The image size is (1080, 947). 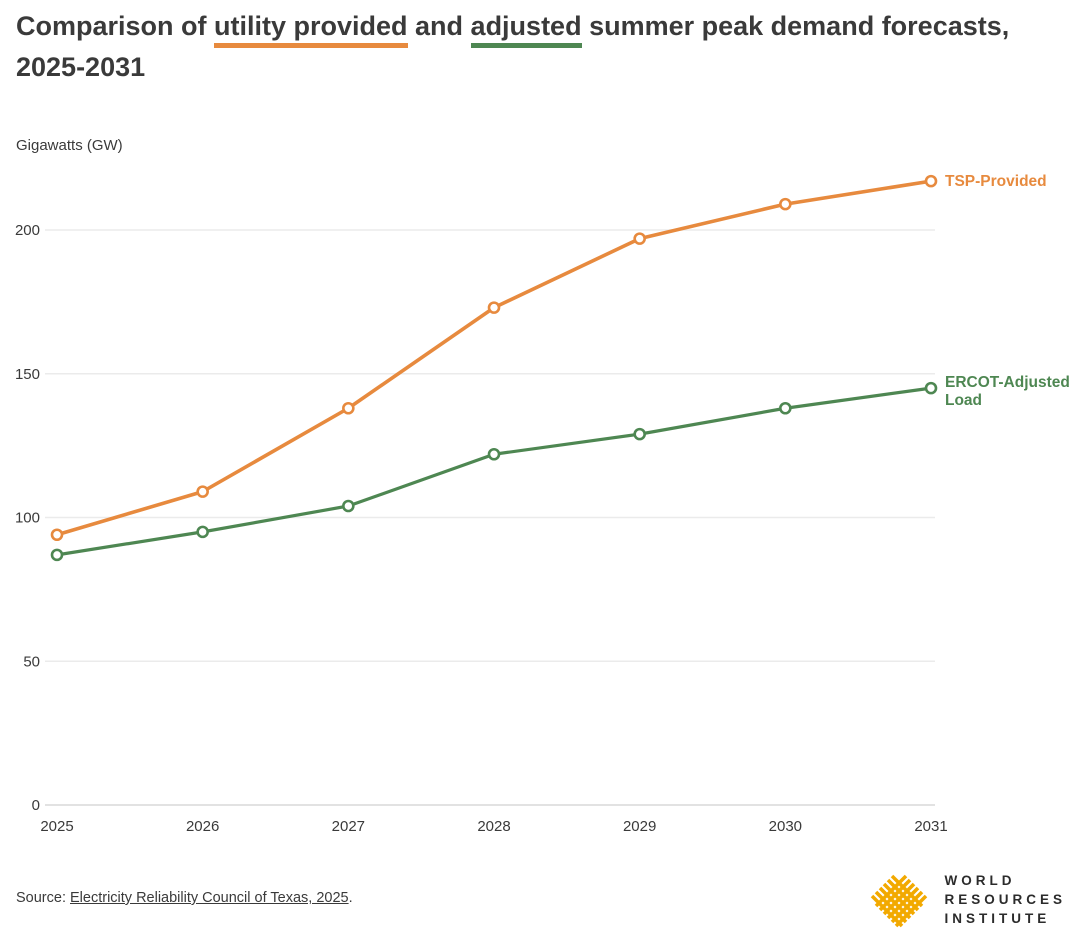 I want to click on source-prefix: Source:, so click(x=43, y=898).